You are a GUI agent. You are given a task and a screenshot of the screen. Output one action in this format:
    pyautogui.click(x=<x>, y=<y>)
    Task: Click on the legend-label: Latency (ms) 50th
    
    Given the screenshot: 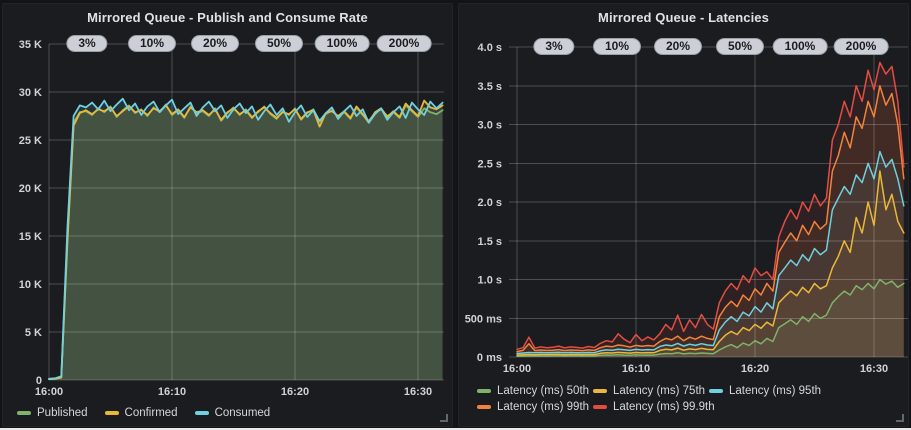 What is the action you would take?
    pyautogui.click(x=543, y=391)
    